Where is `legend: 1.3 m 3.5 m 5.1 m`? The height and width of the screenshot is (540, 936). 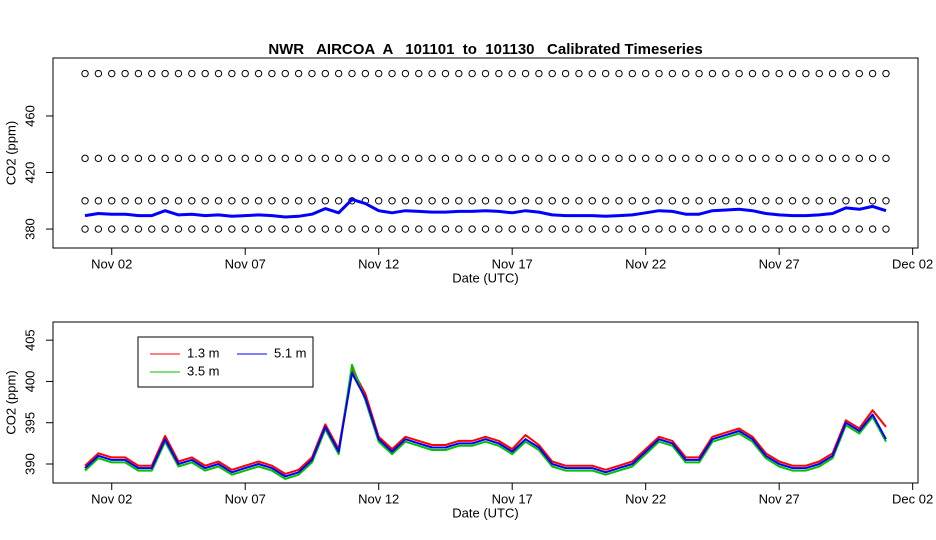
legend: 1.3 m 3.5 m 5.1 m is located at coordinates (225, 362).